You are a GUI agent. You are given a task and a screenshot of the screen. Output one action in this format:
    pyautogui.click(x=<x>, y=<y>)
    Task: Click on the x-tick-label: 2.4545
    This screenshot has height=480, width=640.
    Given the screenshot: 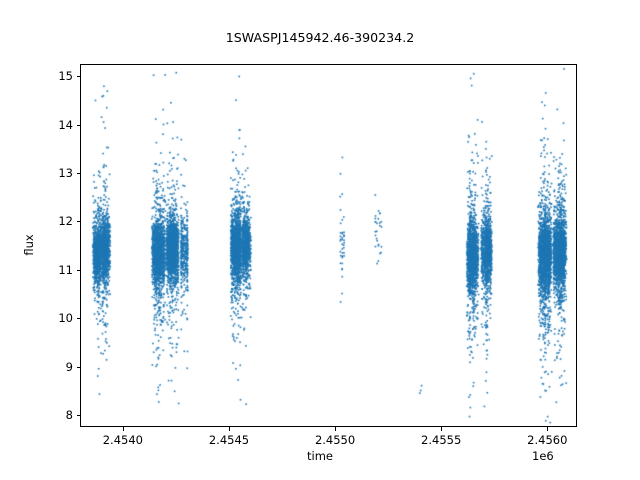 What is the action you would take?
    pyautogui.click(x=229, y=440)
    